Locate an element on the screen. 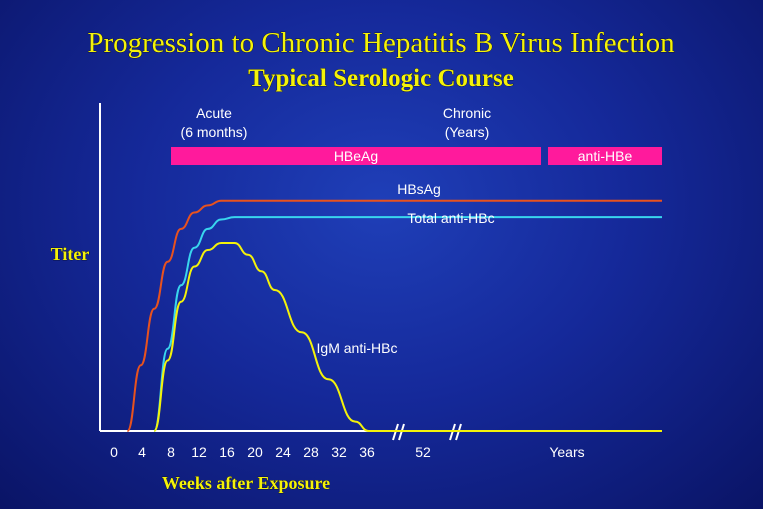 The width and height of the screenshot is (763, 509). phase-acute-label: Acute is located at coordinates (214, 113).